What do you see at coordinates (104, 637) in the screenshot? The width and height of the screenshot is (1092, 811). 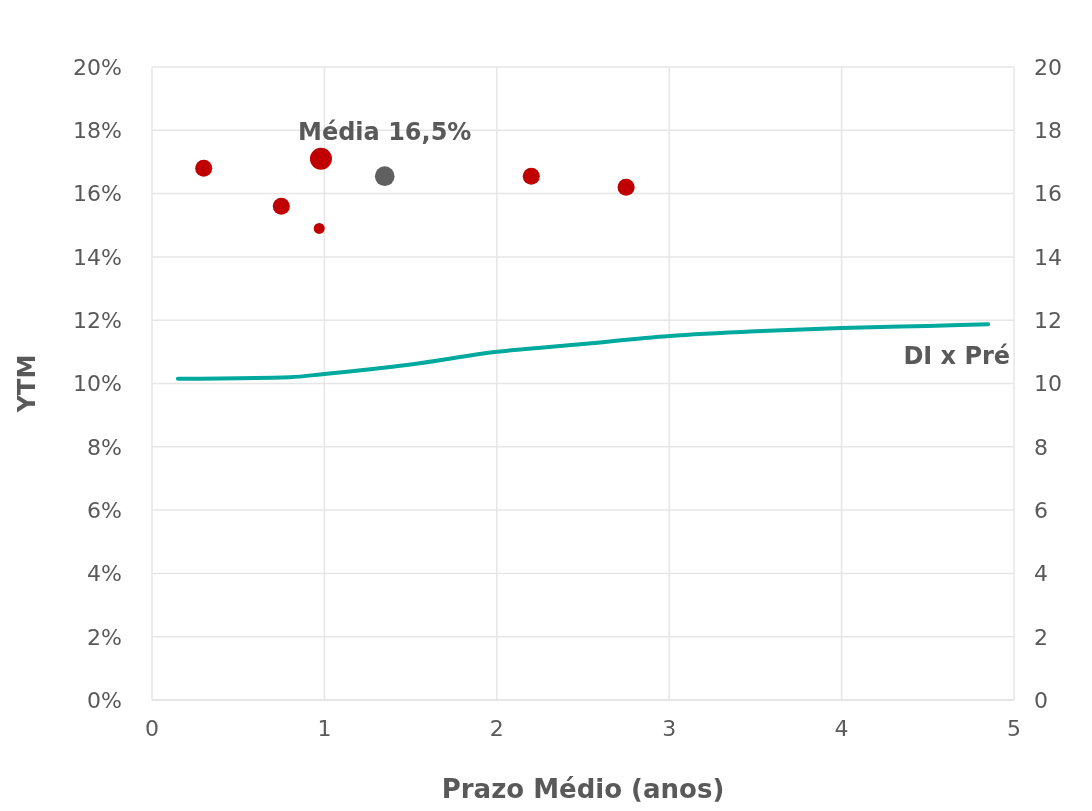 I see `y-tick-label: 2%` at bounding box center [104, 637].